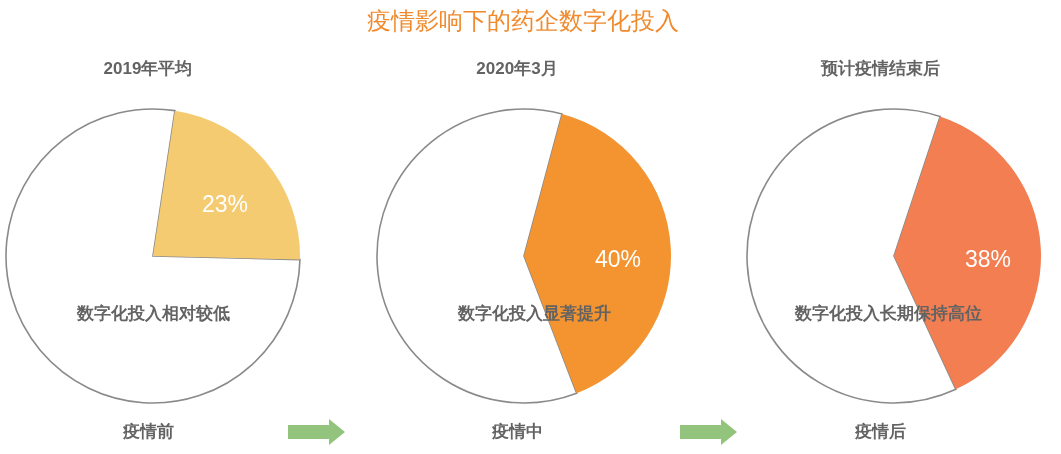 This screenshot has width=1061, height=454. What do you see at coordinates (517, 68) in the screenshot?
I see `chart-title: 2020年3月` at bounding box center [517, 68].